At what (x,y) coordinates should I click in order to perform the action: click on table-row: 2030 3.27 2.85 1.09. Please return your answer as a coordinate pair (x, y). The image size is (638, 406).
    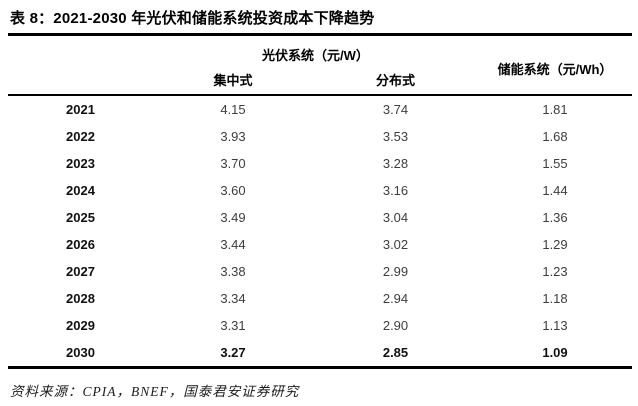
    Looking at the image, I should click on (320, 352).